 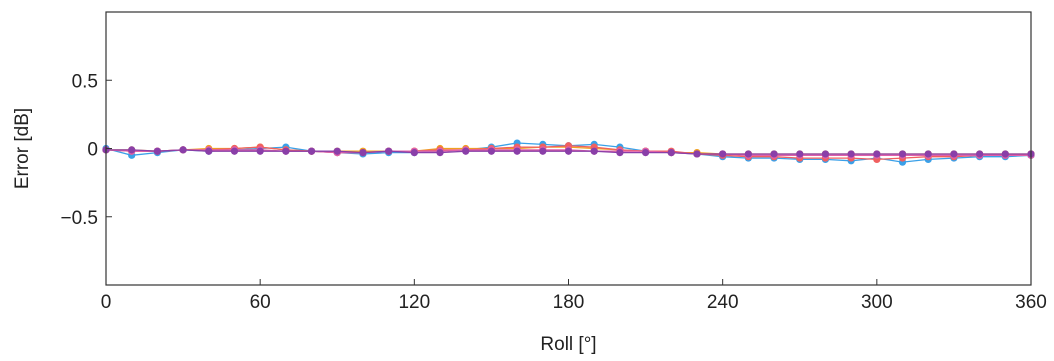 What do you see at coordinates (92, 150) in the screenshot?
I see `y-tick-label: 0` at bounding box center [92, 150].